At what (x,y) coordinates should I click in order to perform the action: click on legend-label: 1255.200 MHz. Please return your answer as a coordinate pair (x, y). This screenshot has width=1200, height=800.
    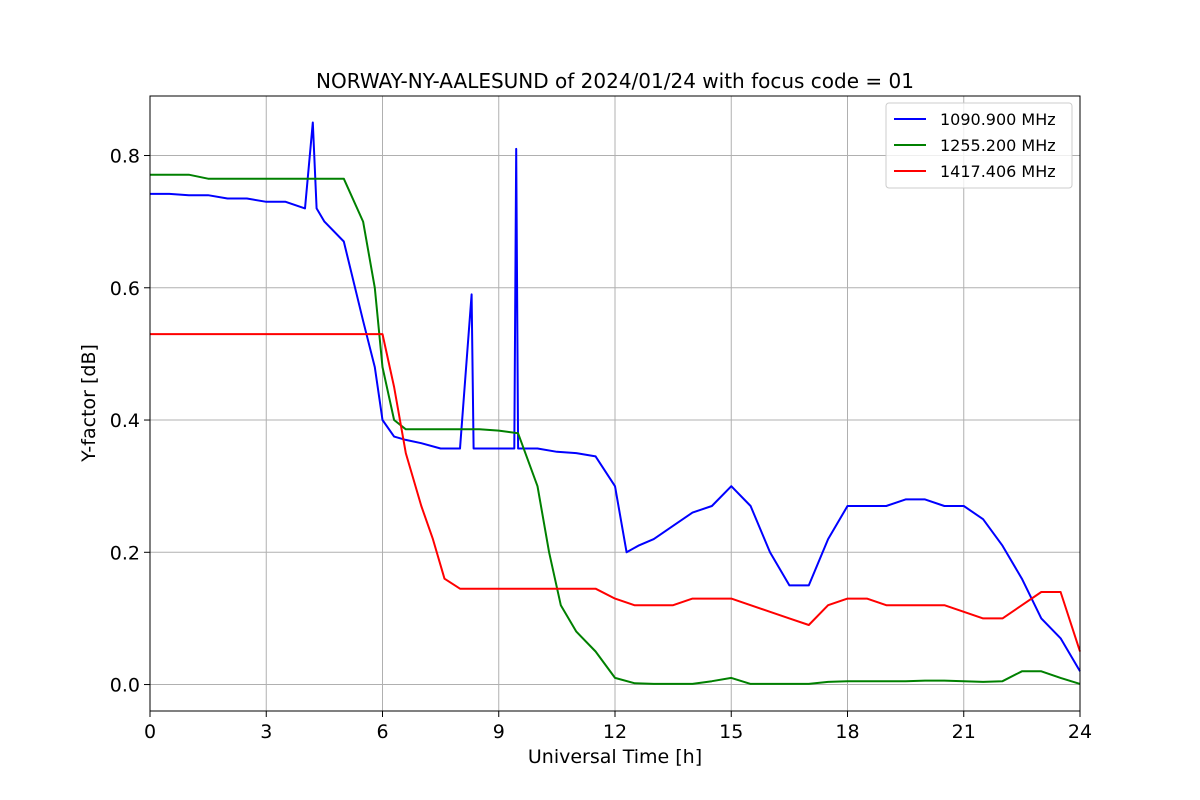
    Looking at the image, I should click on (998, 145).